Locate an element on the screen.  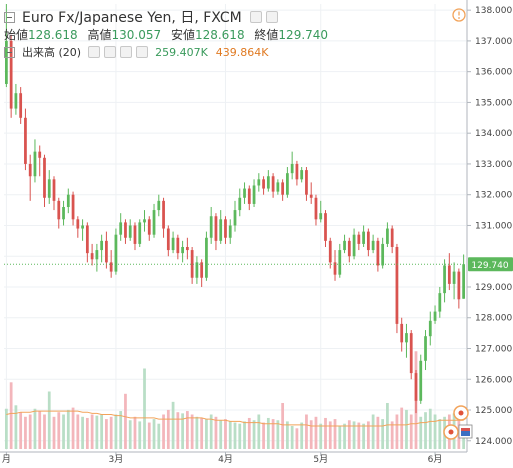
symbol-title: Euro Fx/Japanese Yen, 日, FXCM is located at coordinates (132, 18).